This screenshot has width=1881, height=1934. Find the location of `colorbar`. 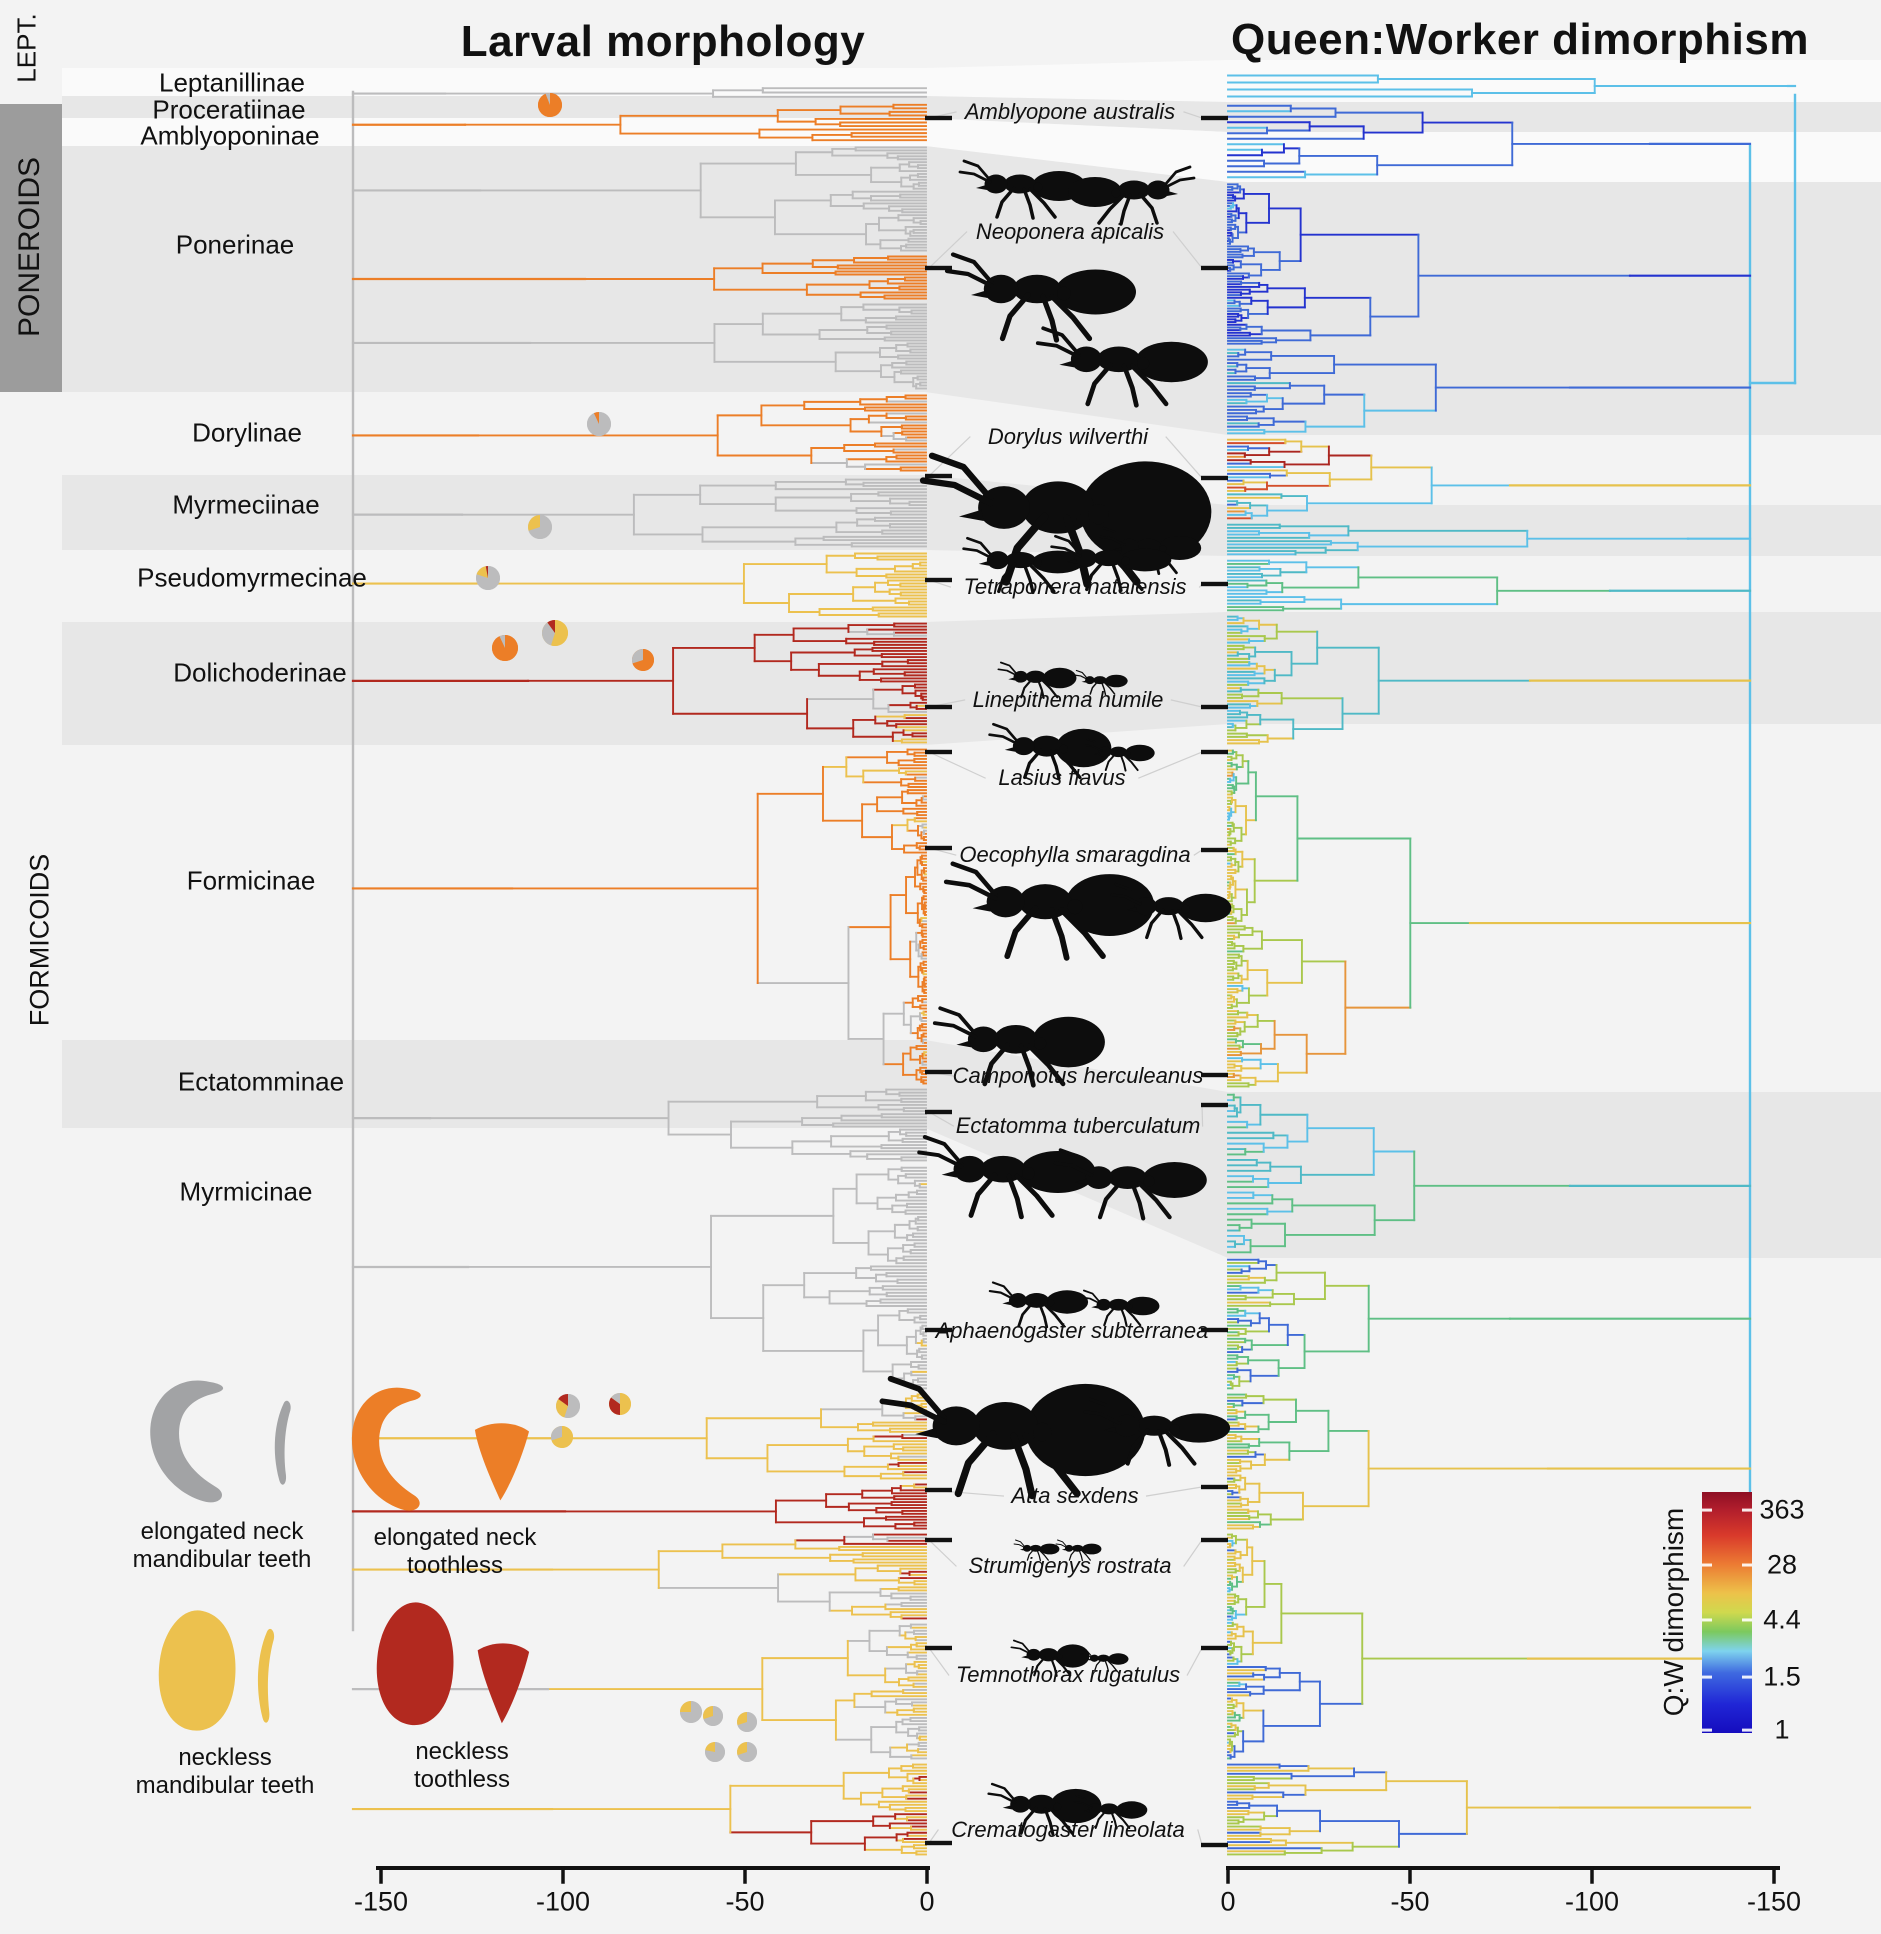

colorbar is located at coordinates (1727, 1612).